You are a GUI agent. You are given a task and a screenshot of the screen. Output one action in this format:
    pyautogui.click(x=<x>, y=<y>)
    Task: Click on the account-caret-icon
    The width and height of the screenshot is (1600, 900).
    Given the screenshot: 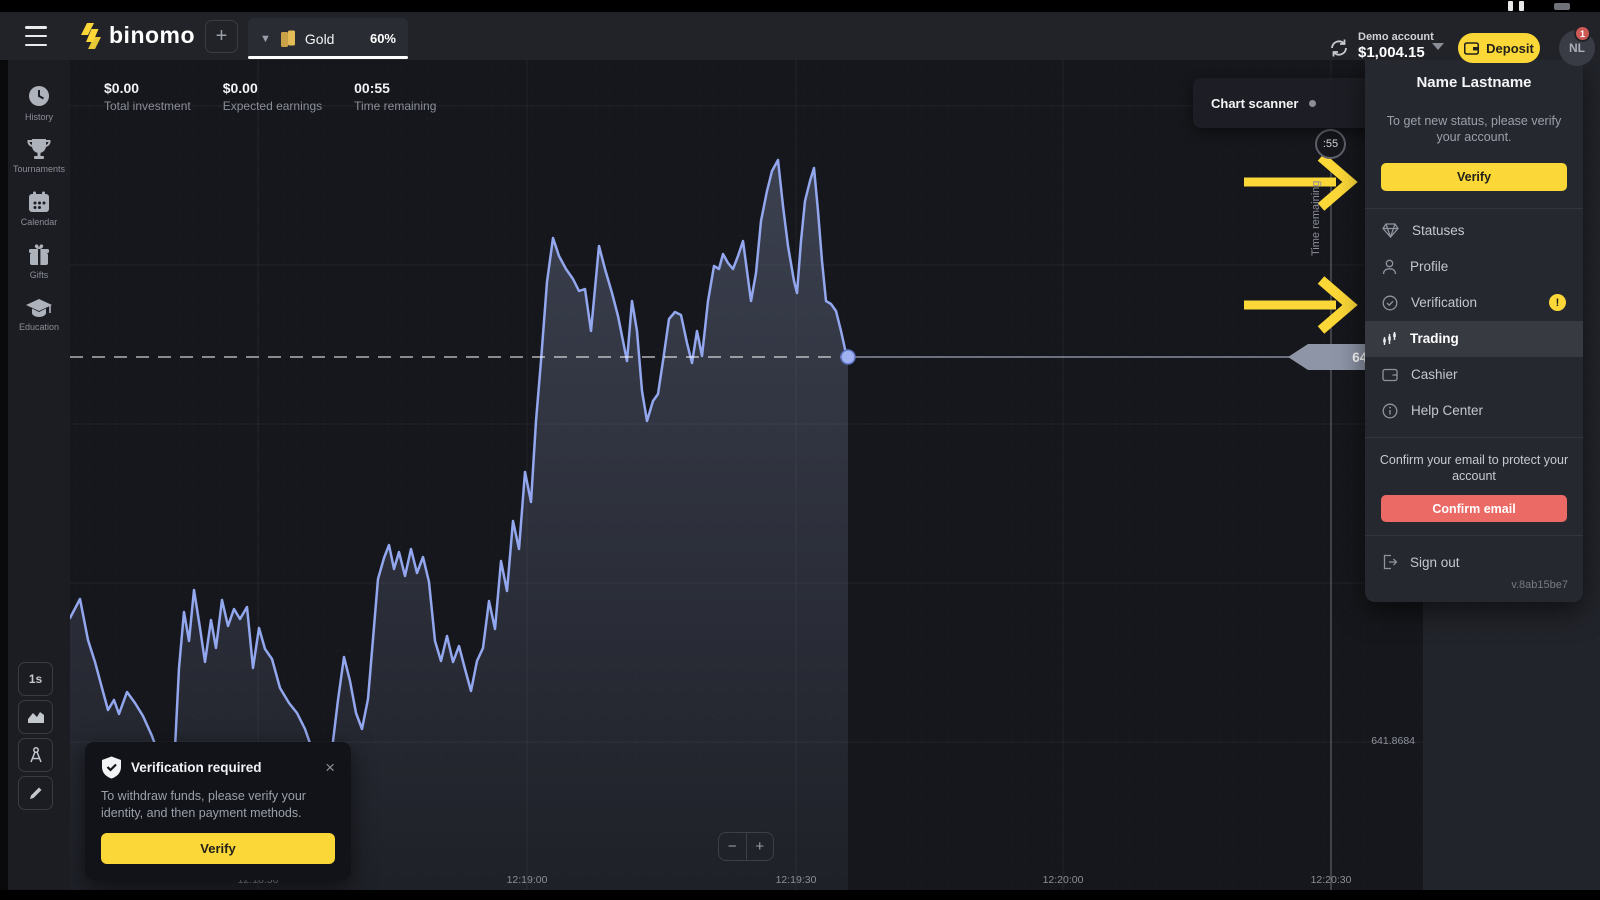 What is the action you would take?
    pyautogui.click(x=1438, y=46)
    